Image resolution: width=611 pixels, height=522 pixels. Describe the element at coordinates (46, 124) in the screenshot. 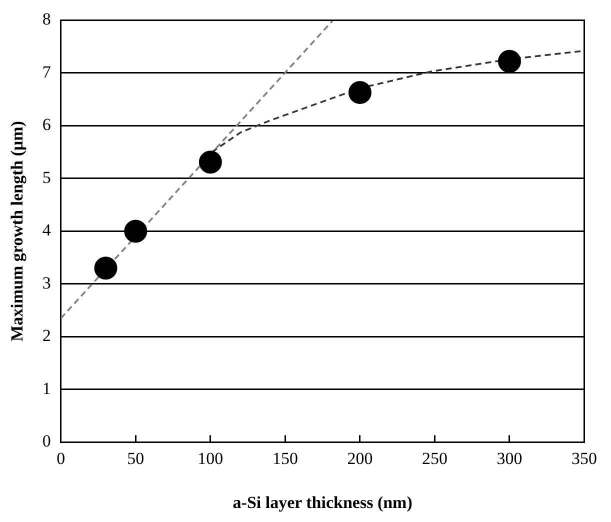

I see `y-tick-label: 6` at that location.